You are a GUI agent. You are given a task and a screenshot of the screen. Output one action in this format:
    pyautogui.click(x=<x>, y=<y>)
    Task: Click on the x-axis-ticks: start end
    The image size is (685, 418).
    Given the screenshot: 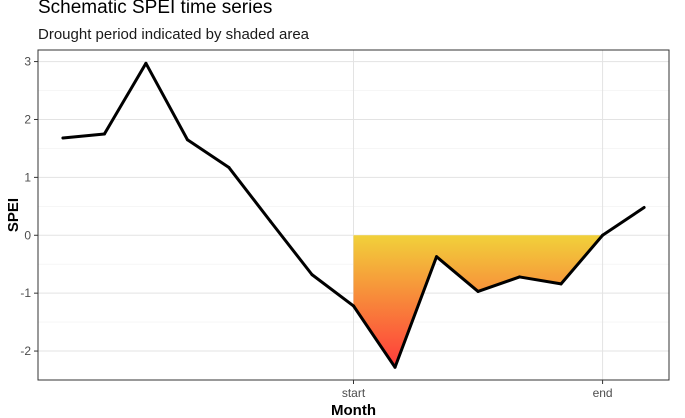 What is the action you would take?
    pyautogui.click(x=477, y=390)
    